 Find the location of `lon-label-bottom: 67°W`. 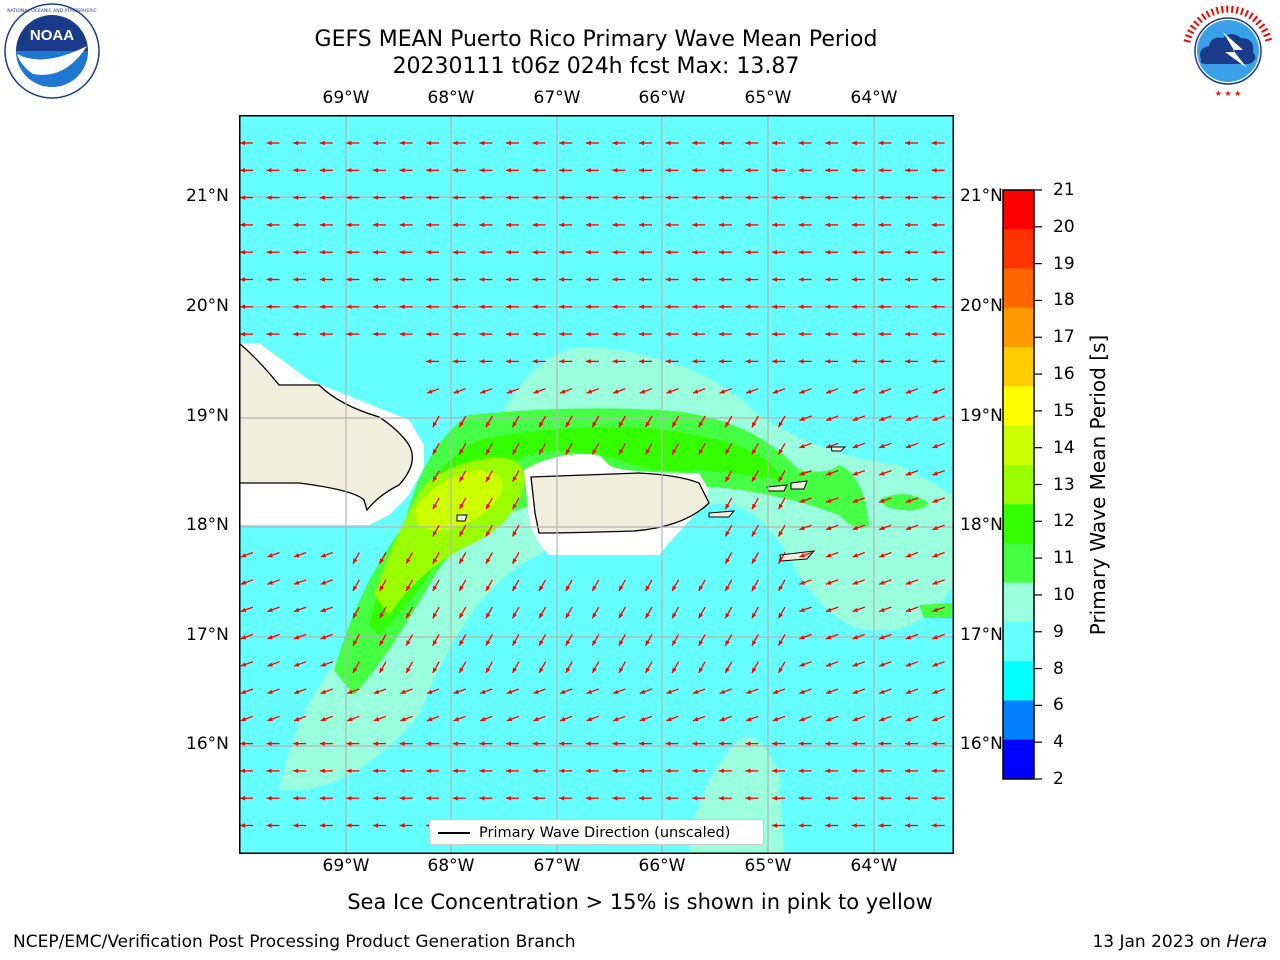

lon-label-bottom: 67°W is located at coordinates (557, 866).